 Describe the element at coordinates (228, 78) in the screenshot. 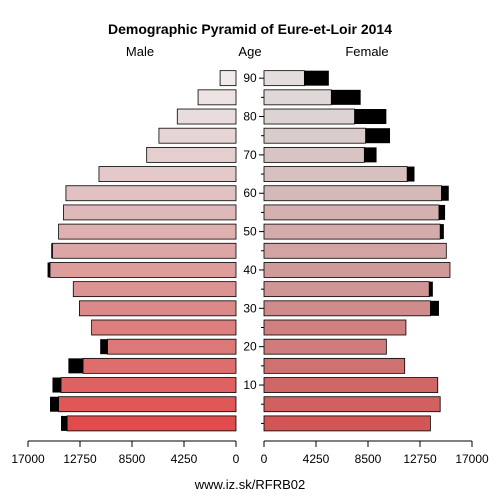

I see `male-bar-90+` at that location.